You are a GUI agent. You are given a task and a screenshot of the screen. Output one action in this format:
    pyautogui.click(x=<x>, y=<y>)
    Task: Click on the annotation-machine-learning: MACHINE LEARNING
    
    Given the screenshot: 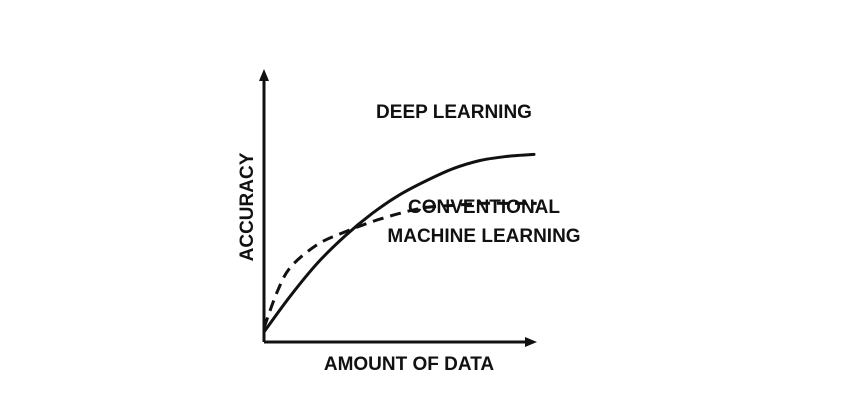 What is the action you would take?
    pyautogui.click(x=483, y=236)
    